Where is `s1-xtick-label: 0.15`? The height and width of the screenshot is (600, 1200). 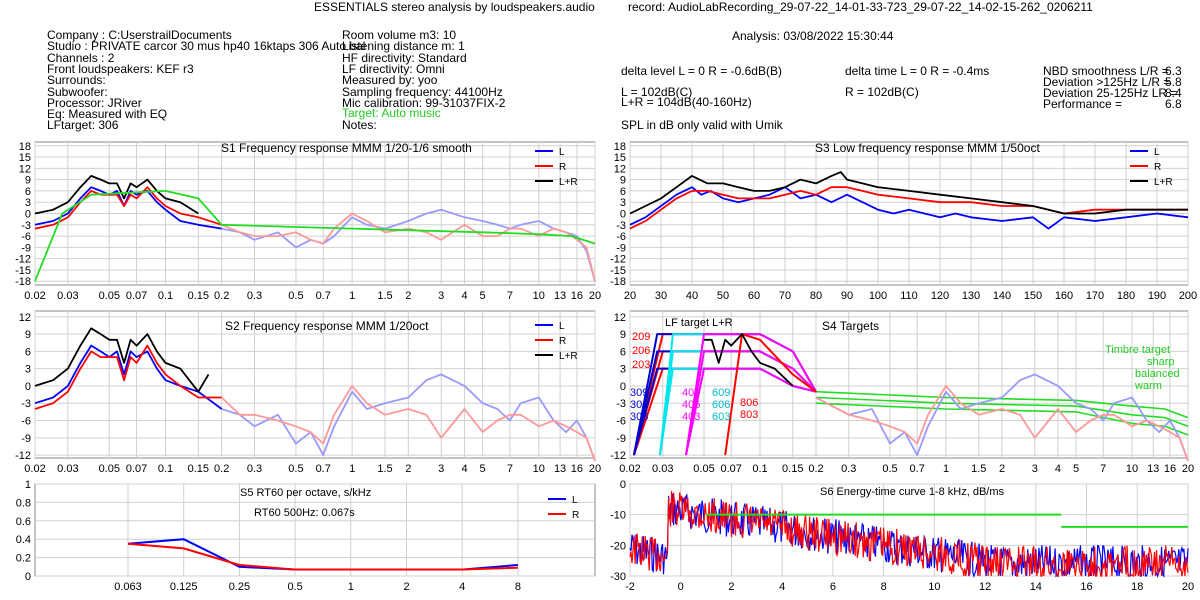 s1-xtick-label: 0.15 is located at coordinates (198, 296).